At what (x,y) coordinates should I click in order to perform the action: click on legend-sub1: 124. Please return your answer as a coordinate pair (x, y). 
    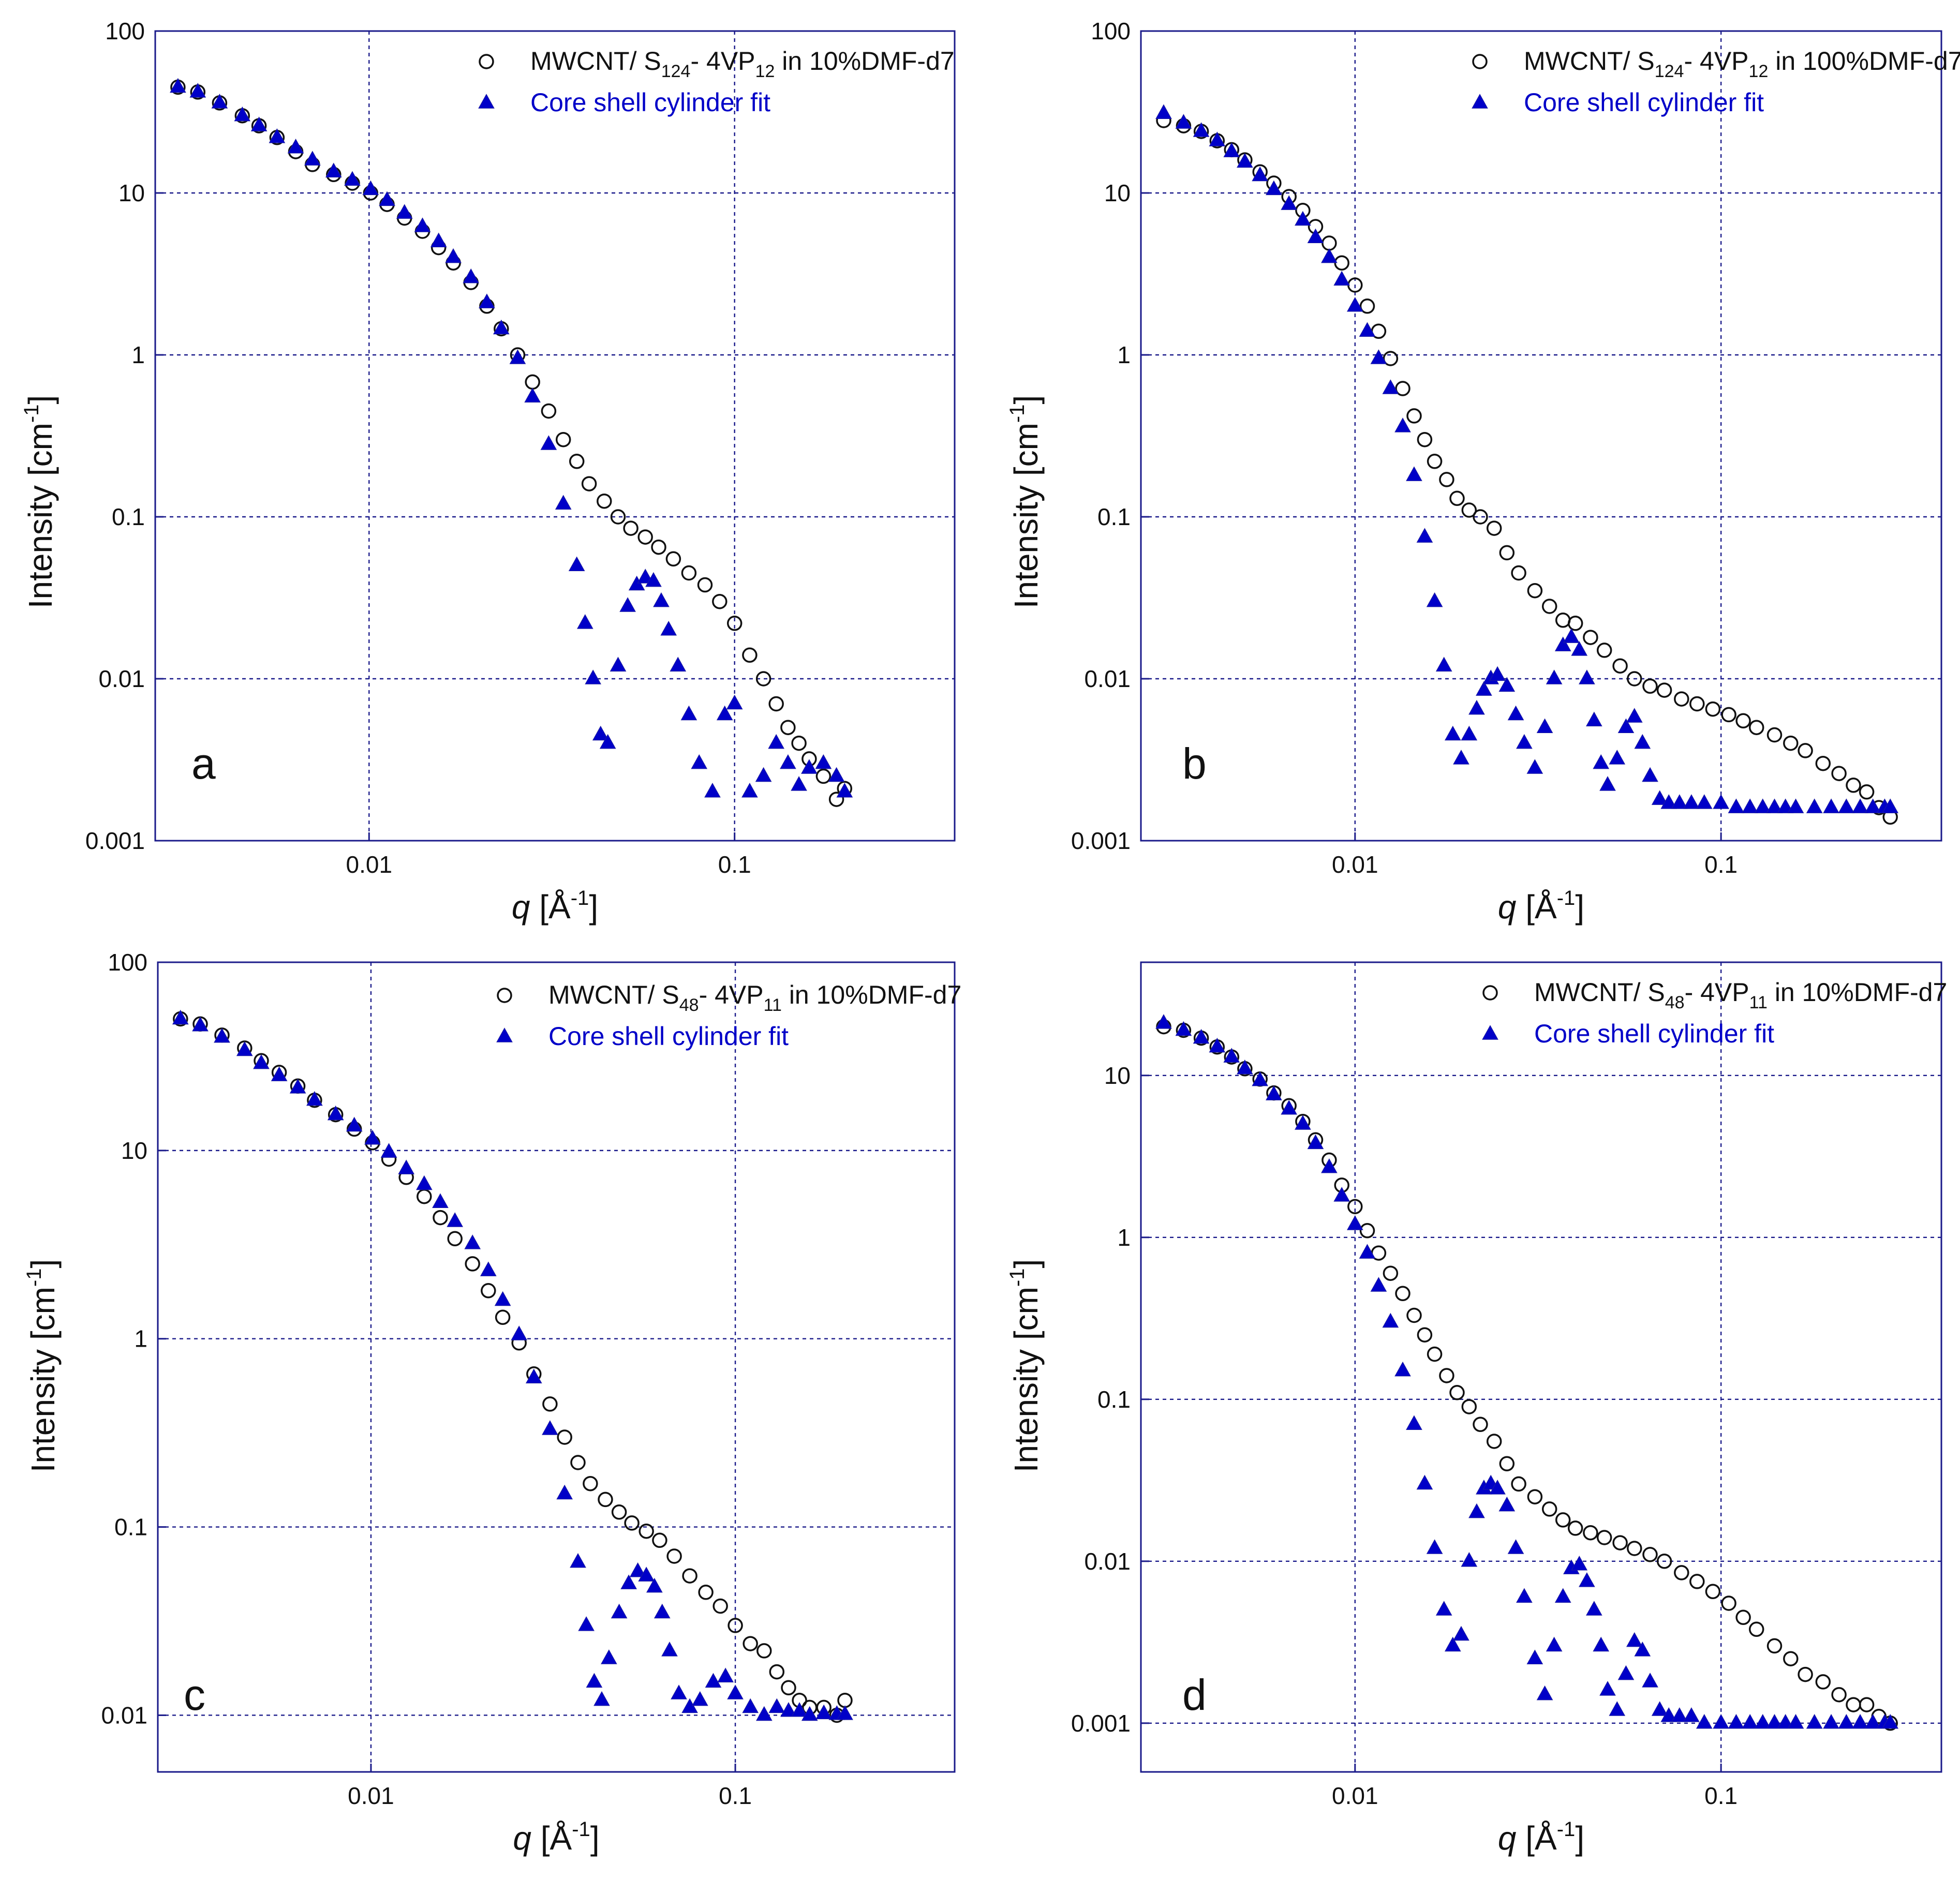
    Looking at the image, I should click on (1669, 71).